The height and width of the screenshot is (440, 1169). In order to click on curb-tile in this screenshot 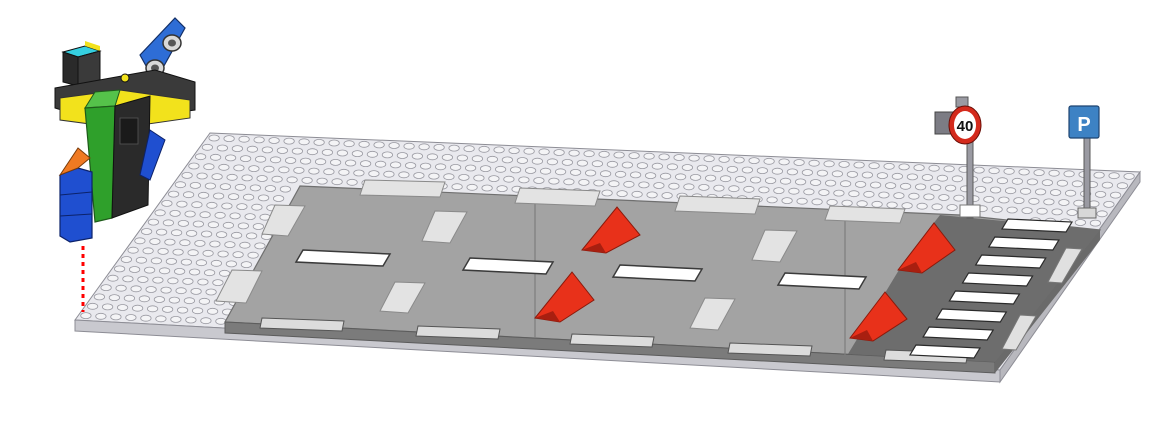, I will do `click(612, 340)`.